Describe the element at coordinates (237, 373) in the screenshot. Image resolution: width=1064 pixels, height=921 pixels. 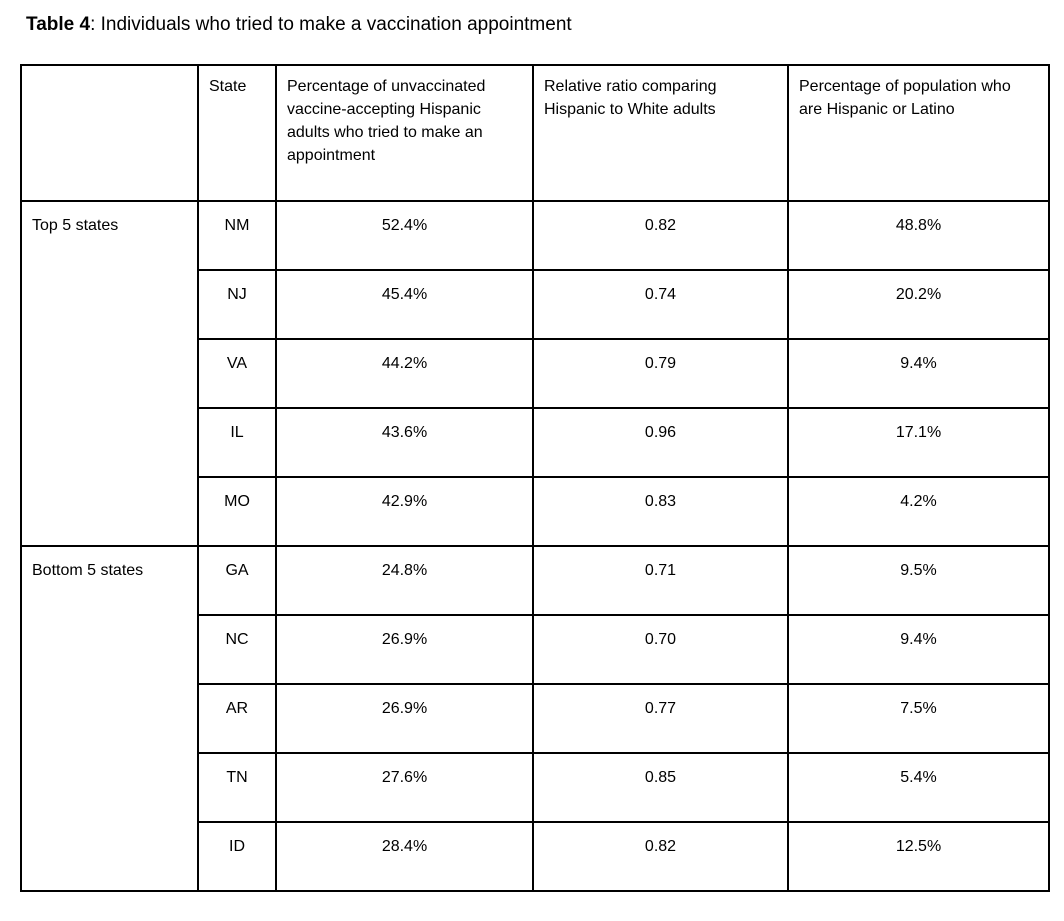
I see `cell-state: VA` at that location.